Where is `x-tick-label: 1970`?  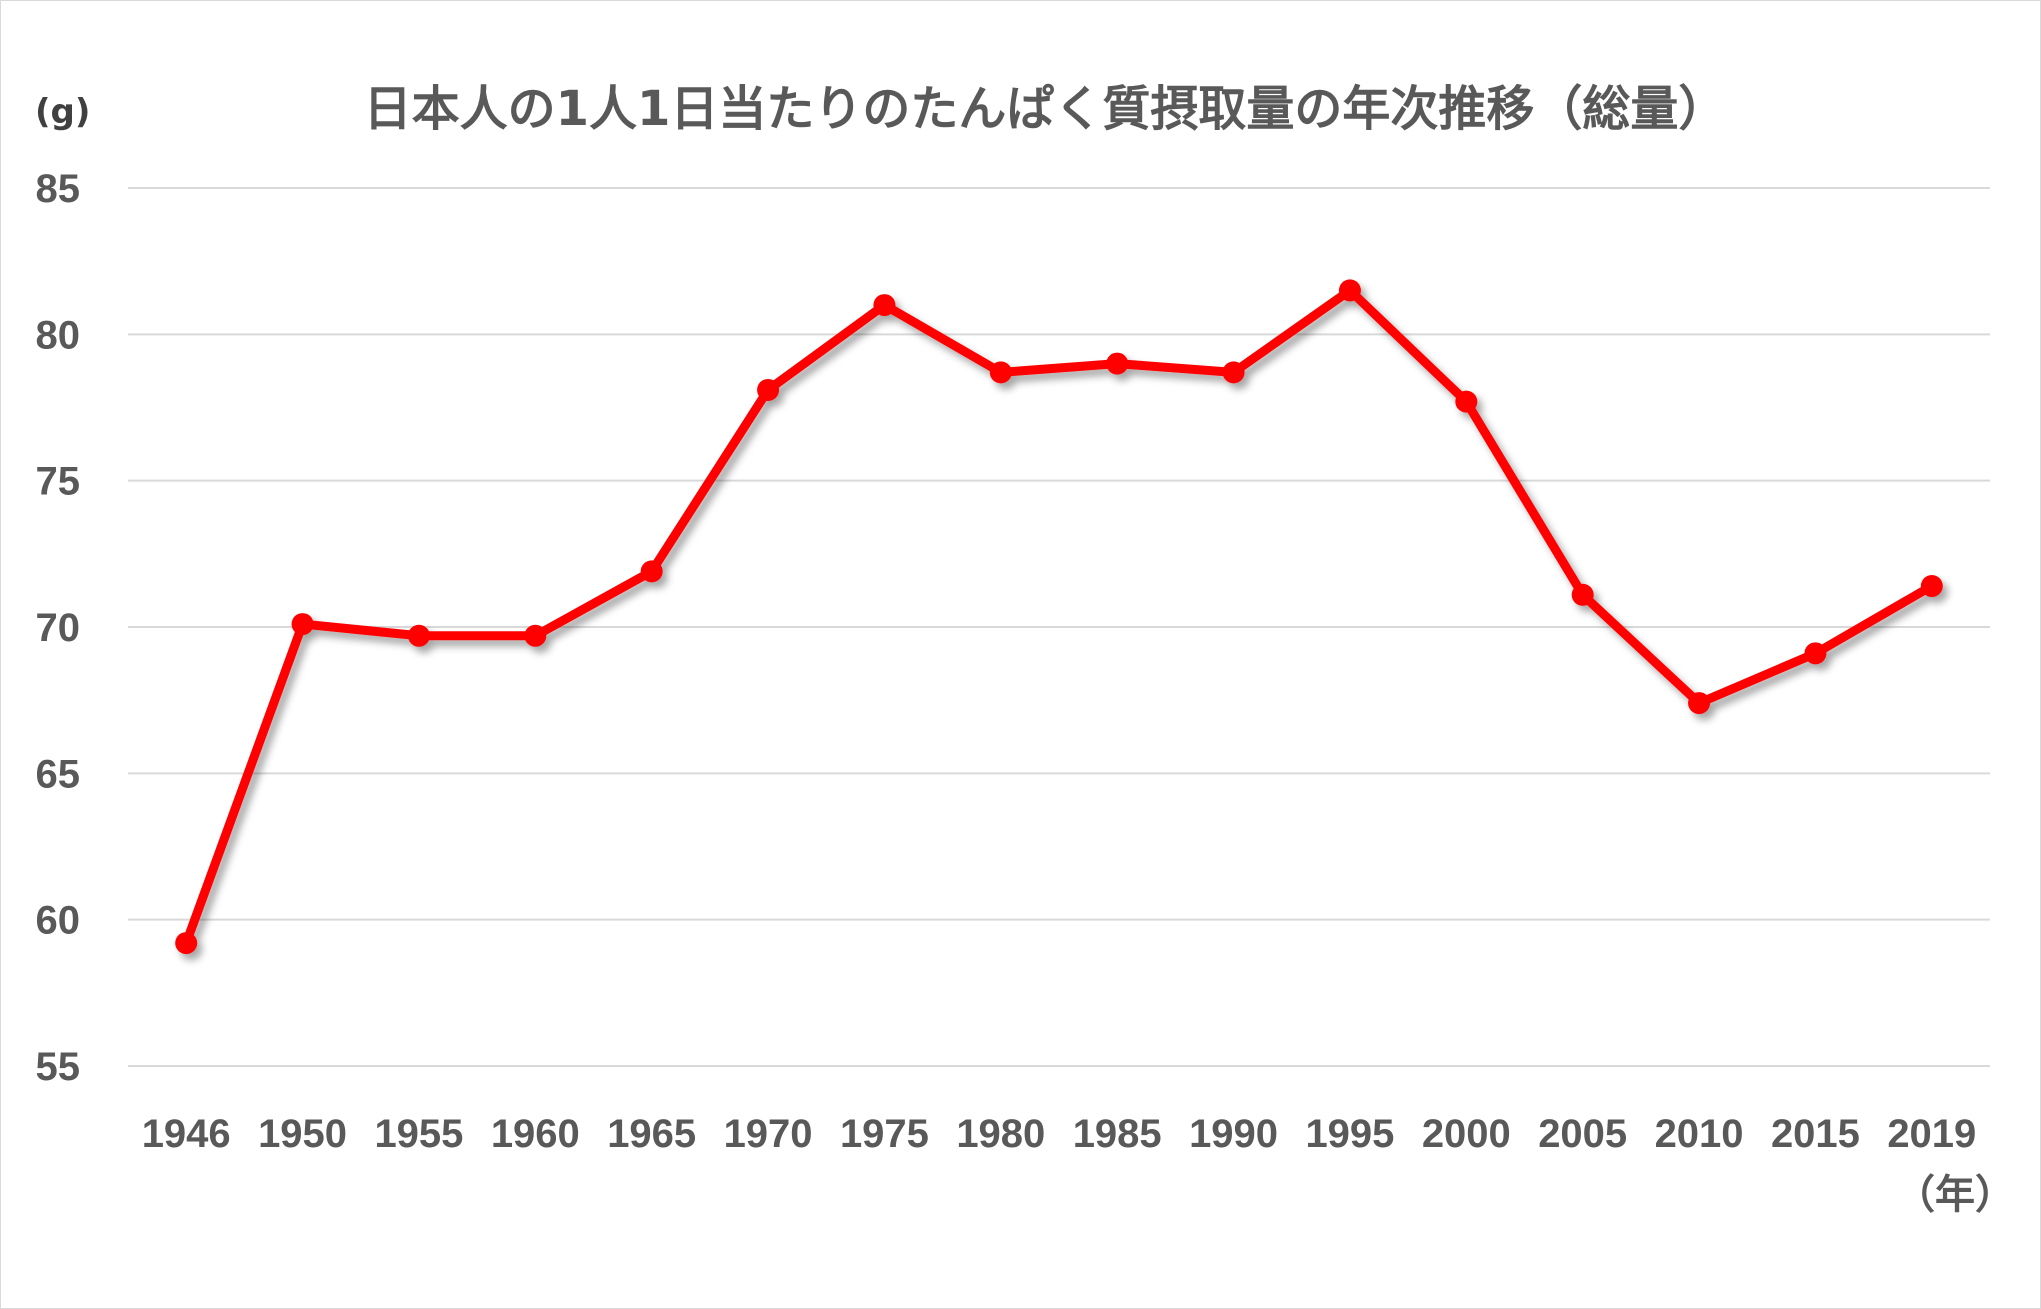 x-tick-label: 1970 is located at coordinates (768, 1134).